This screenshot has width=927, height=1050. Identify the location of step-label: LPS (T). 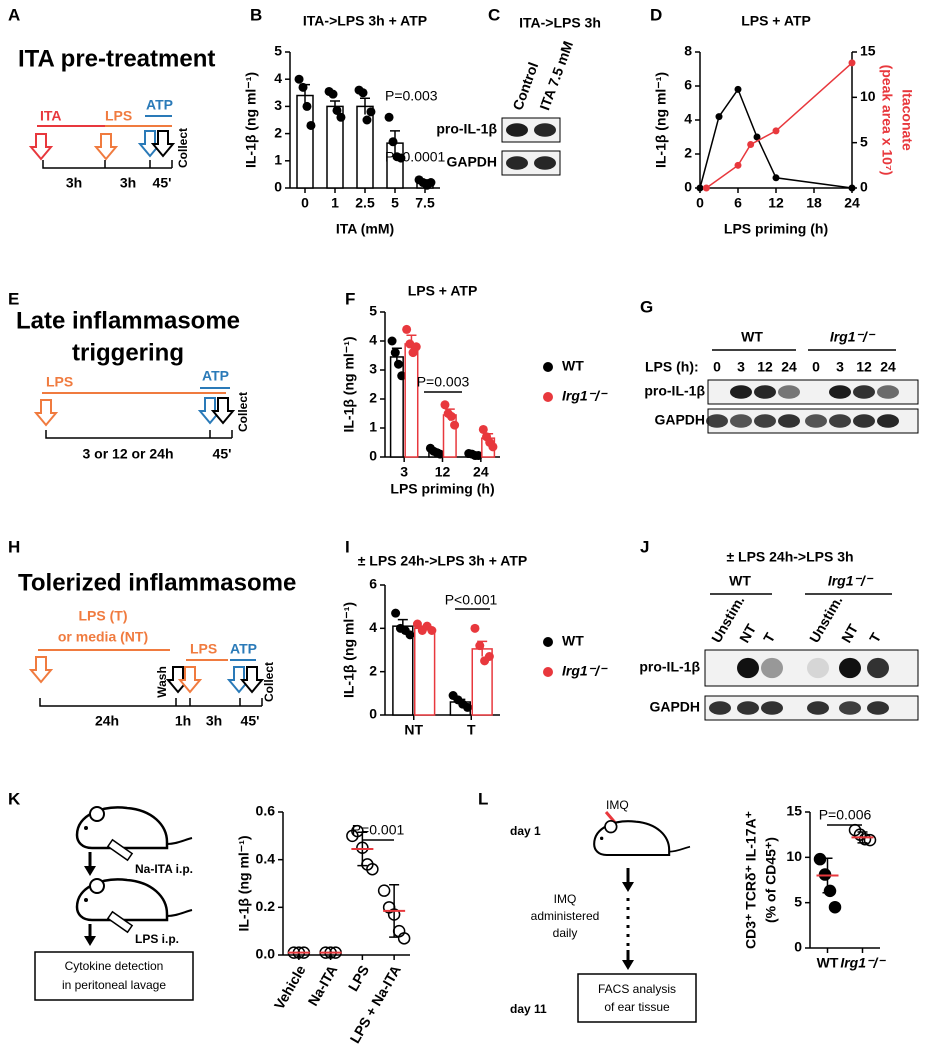
(103, 616).